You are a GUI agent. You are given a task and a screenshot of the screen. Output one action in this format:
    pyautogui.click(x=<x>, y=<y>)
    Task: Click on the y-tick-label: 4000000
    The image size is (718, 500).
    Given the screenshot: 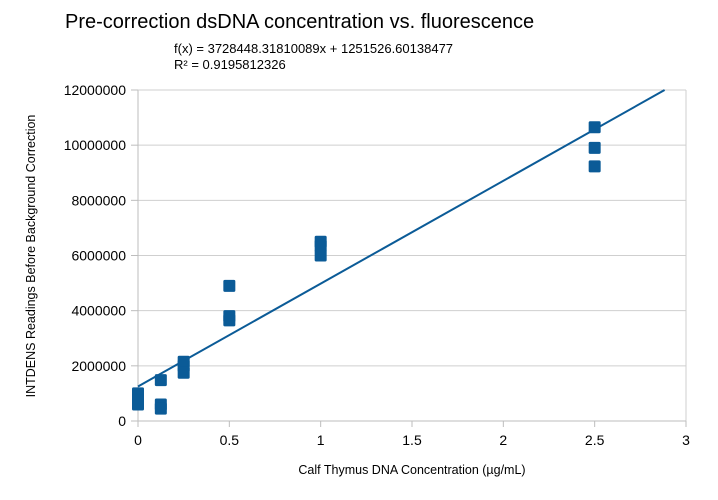 What is the action you would take?
    pyautogui.click(x=98, y=311)
    